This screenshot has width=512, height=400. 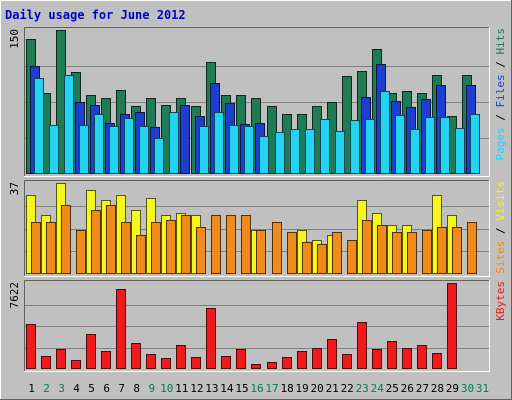 What do you see at coordinates (316, 388) in the screenshot?
I see `x-tick-label-day-20: 20` at bounding box center [316, 388].